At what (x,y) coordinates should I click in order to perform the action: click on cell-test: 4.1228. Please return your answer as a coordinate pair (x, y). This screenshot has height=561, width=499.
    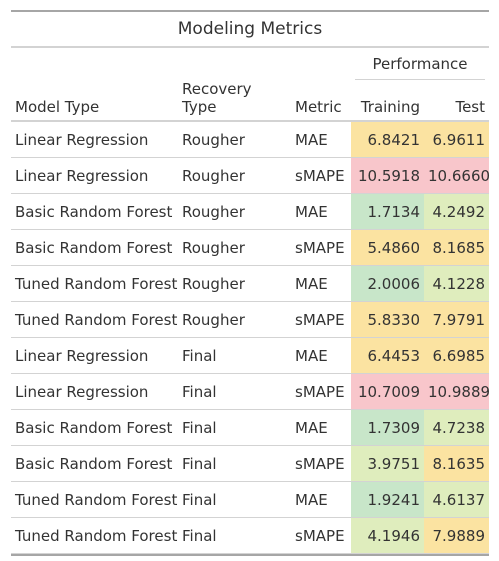
    Looking at the image, I should click on (456, 283).